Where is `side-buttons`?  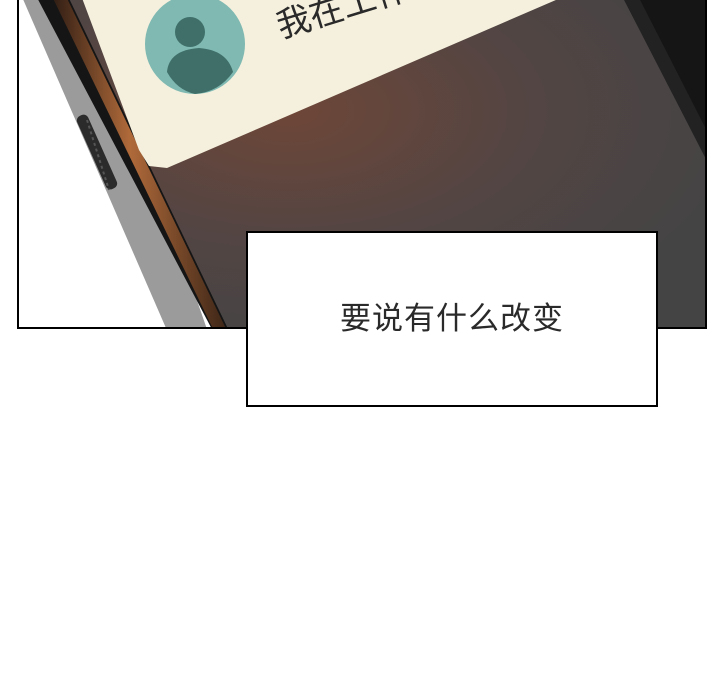 side-buttons is located at coordinates (97, 152).